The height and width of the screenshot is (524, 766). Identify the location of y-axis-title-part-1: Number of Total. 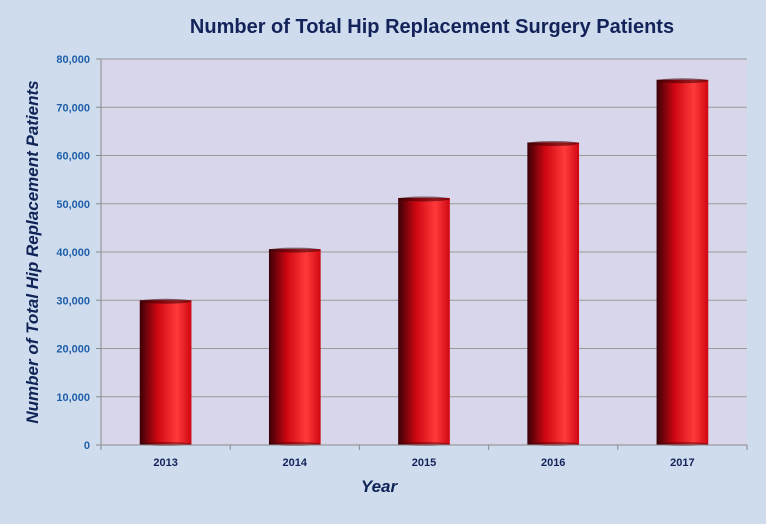
(32, 356).